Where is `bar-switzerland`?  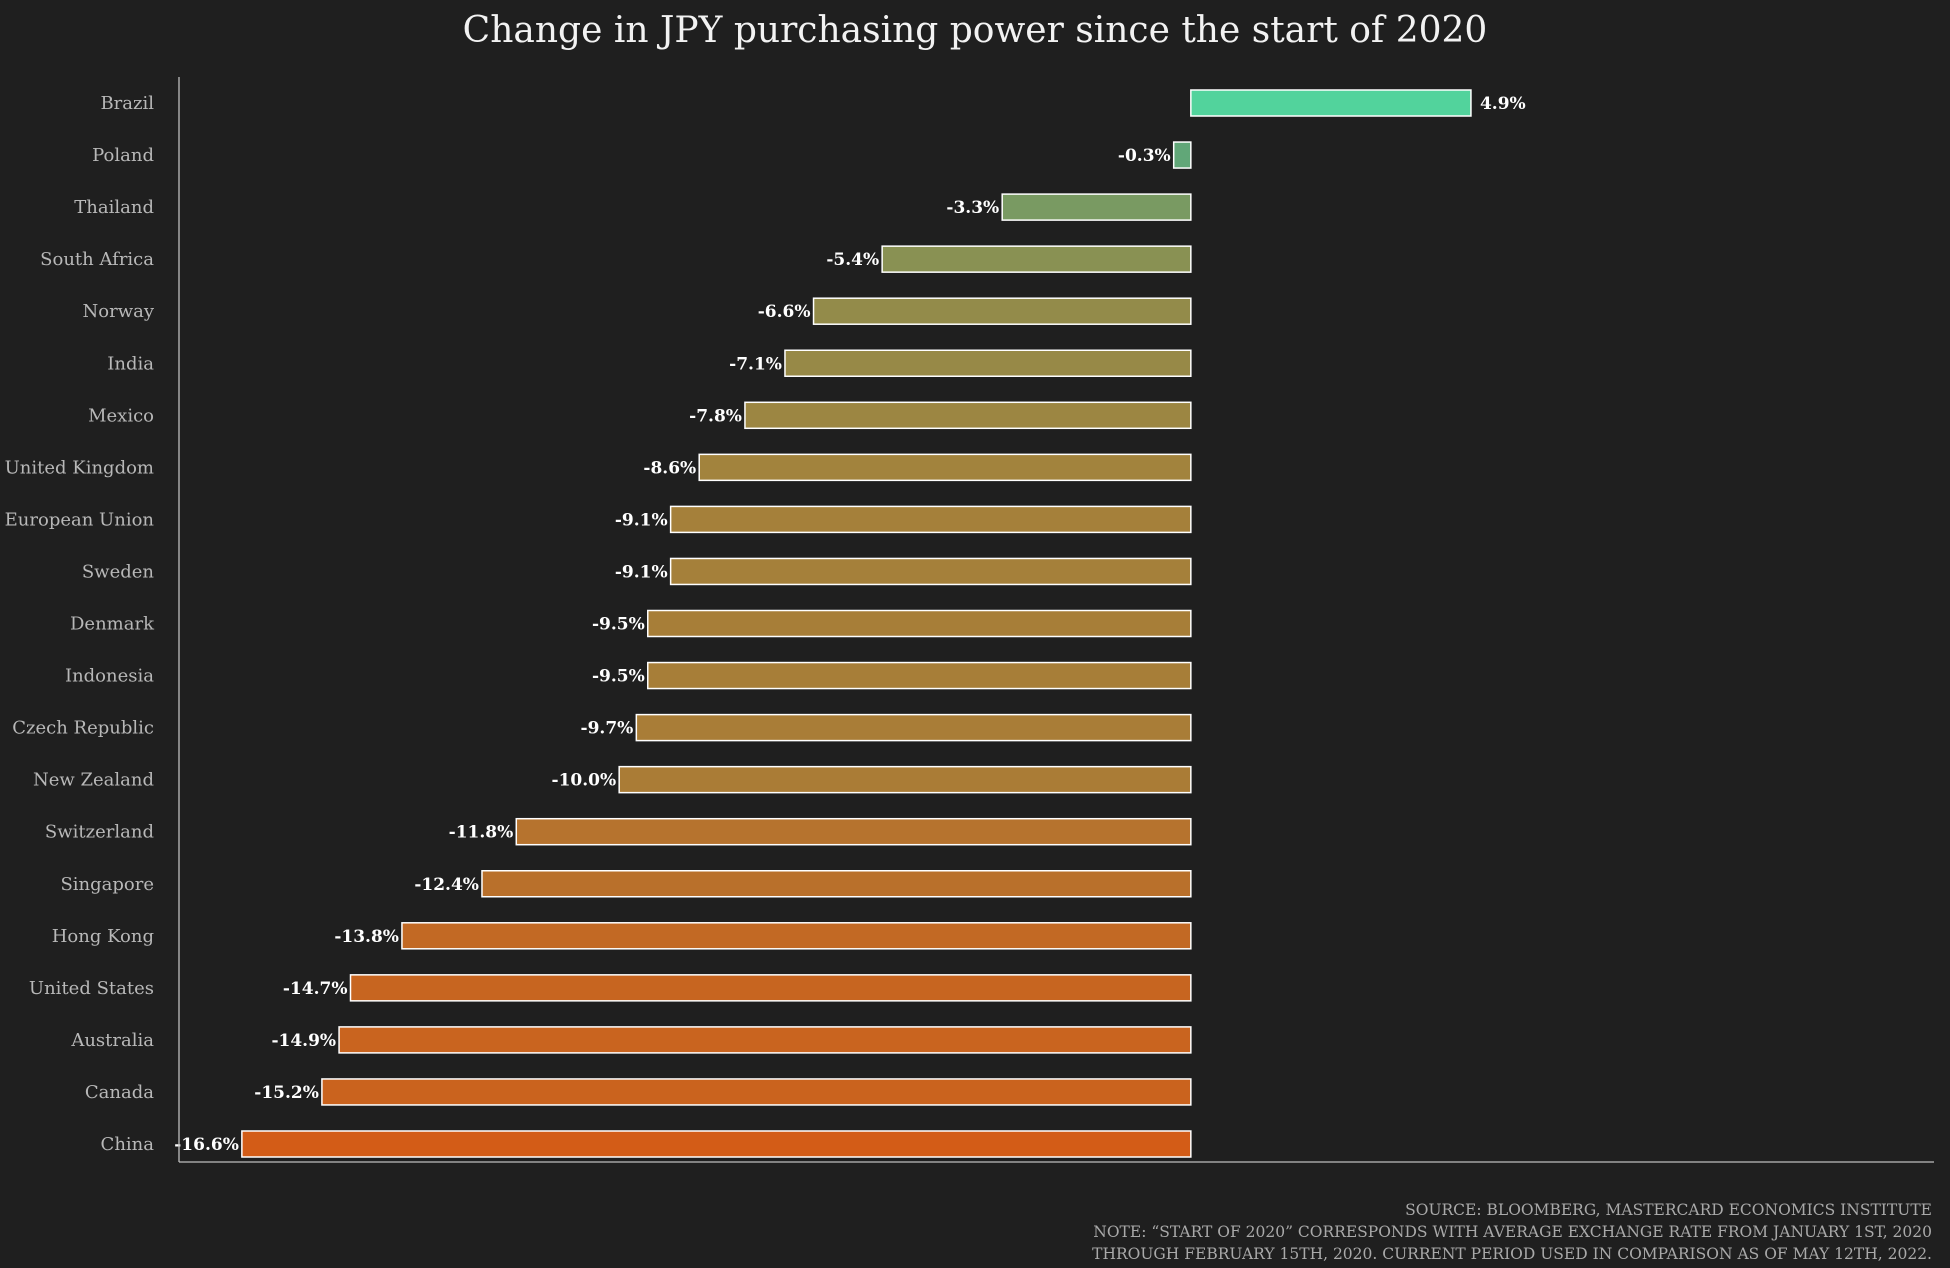 bar-switzerland is located at coordinates (853, 831).